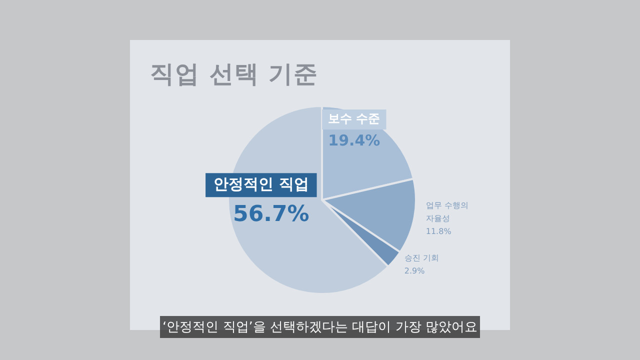  Describe the element at coordinates (354, 119) in the screenshot. I see `slice-label: 보수 수준` at that location.